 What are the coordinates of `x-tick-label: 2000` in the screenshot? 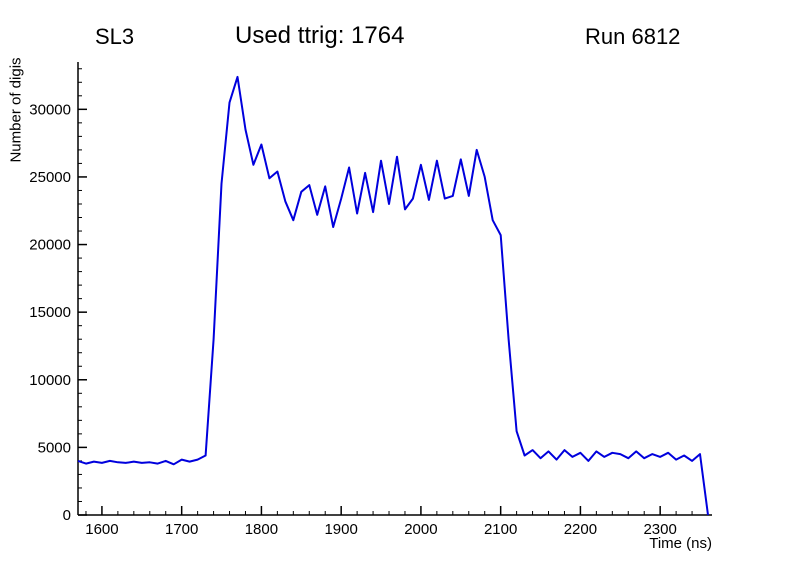 It's located at (420, 529).